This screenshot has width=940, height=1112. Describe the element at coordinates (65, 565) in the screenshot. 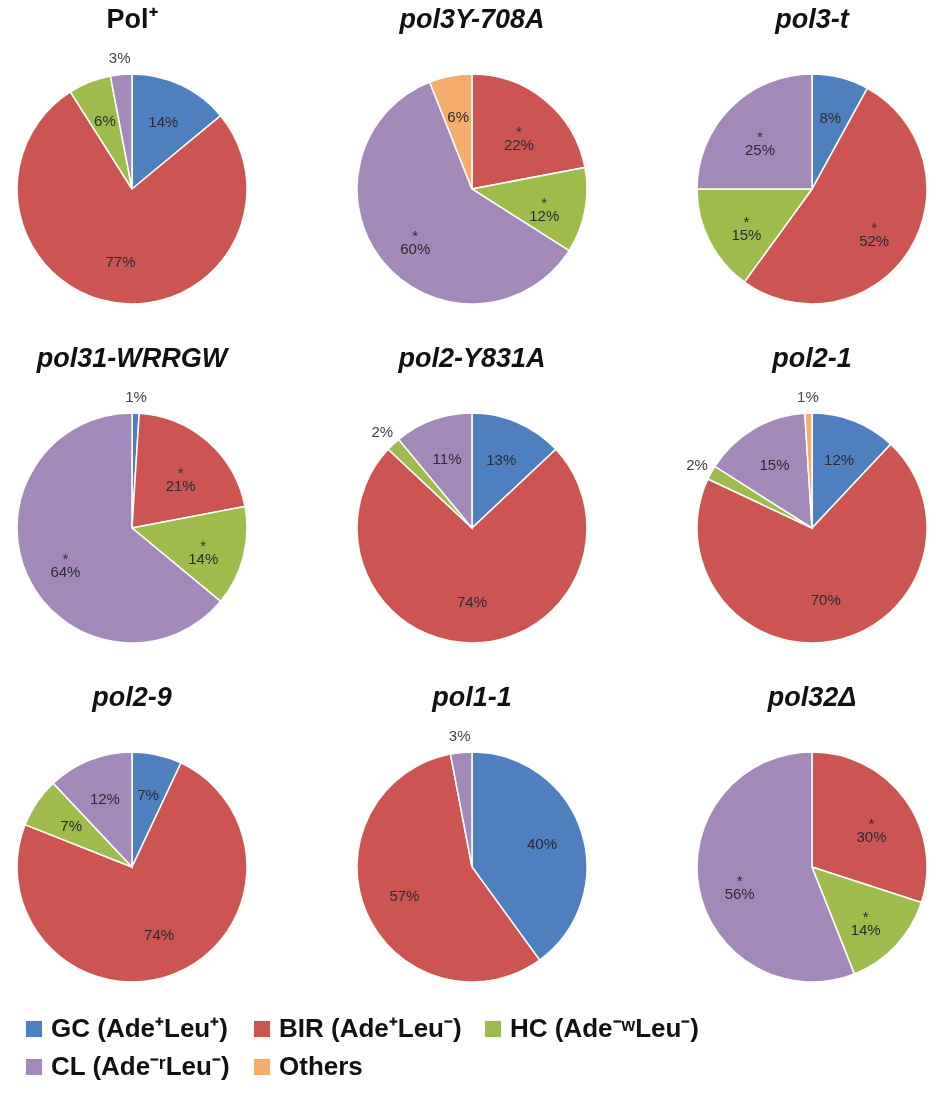

I see `data-label: * 64%` at that location.